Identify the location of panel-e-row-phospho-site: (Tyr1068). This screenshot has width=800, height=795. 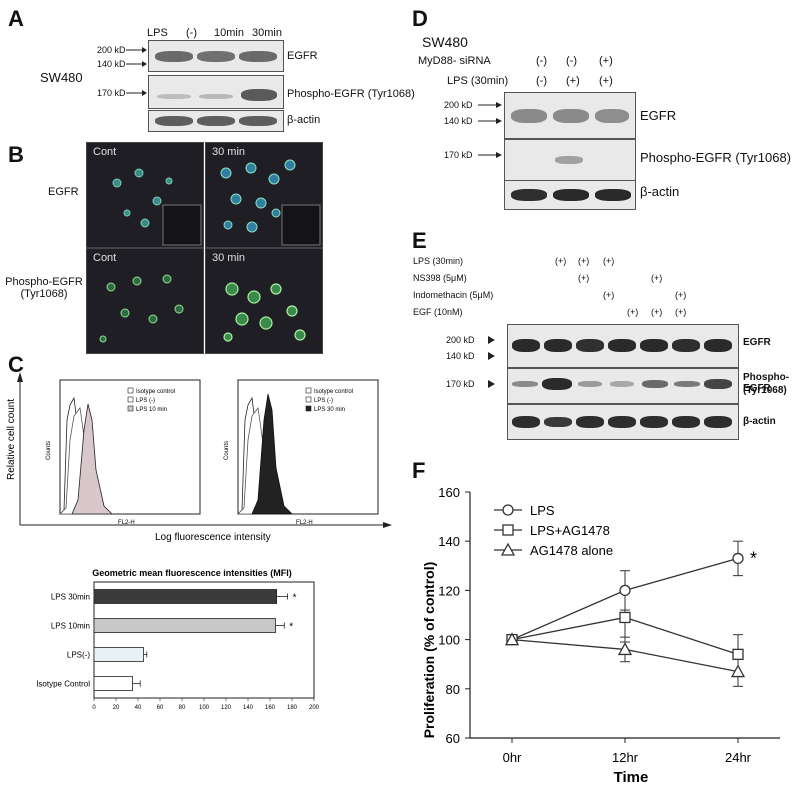
(765, 390).